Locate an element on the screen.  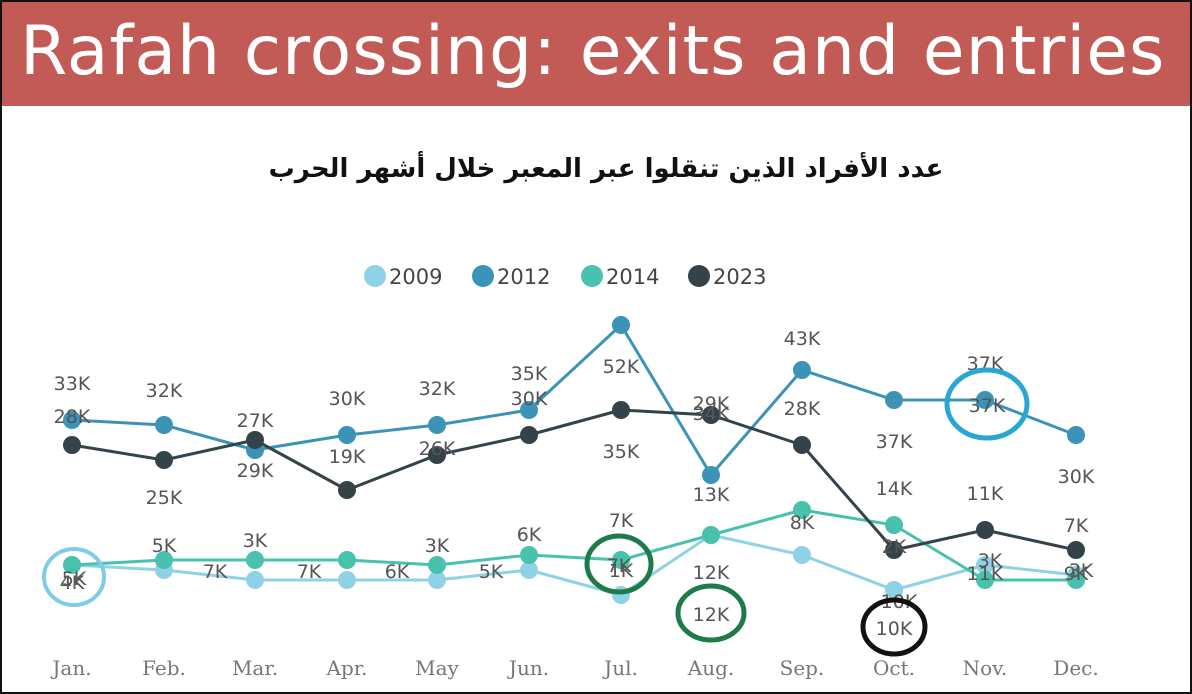
data-label-2009-Aug.: 13K is located at coordinates (711, 495).